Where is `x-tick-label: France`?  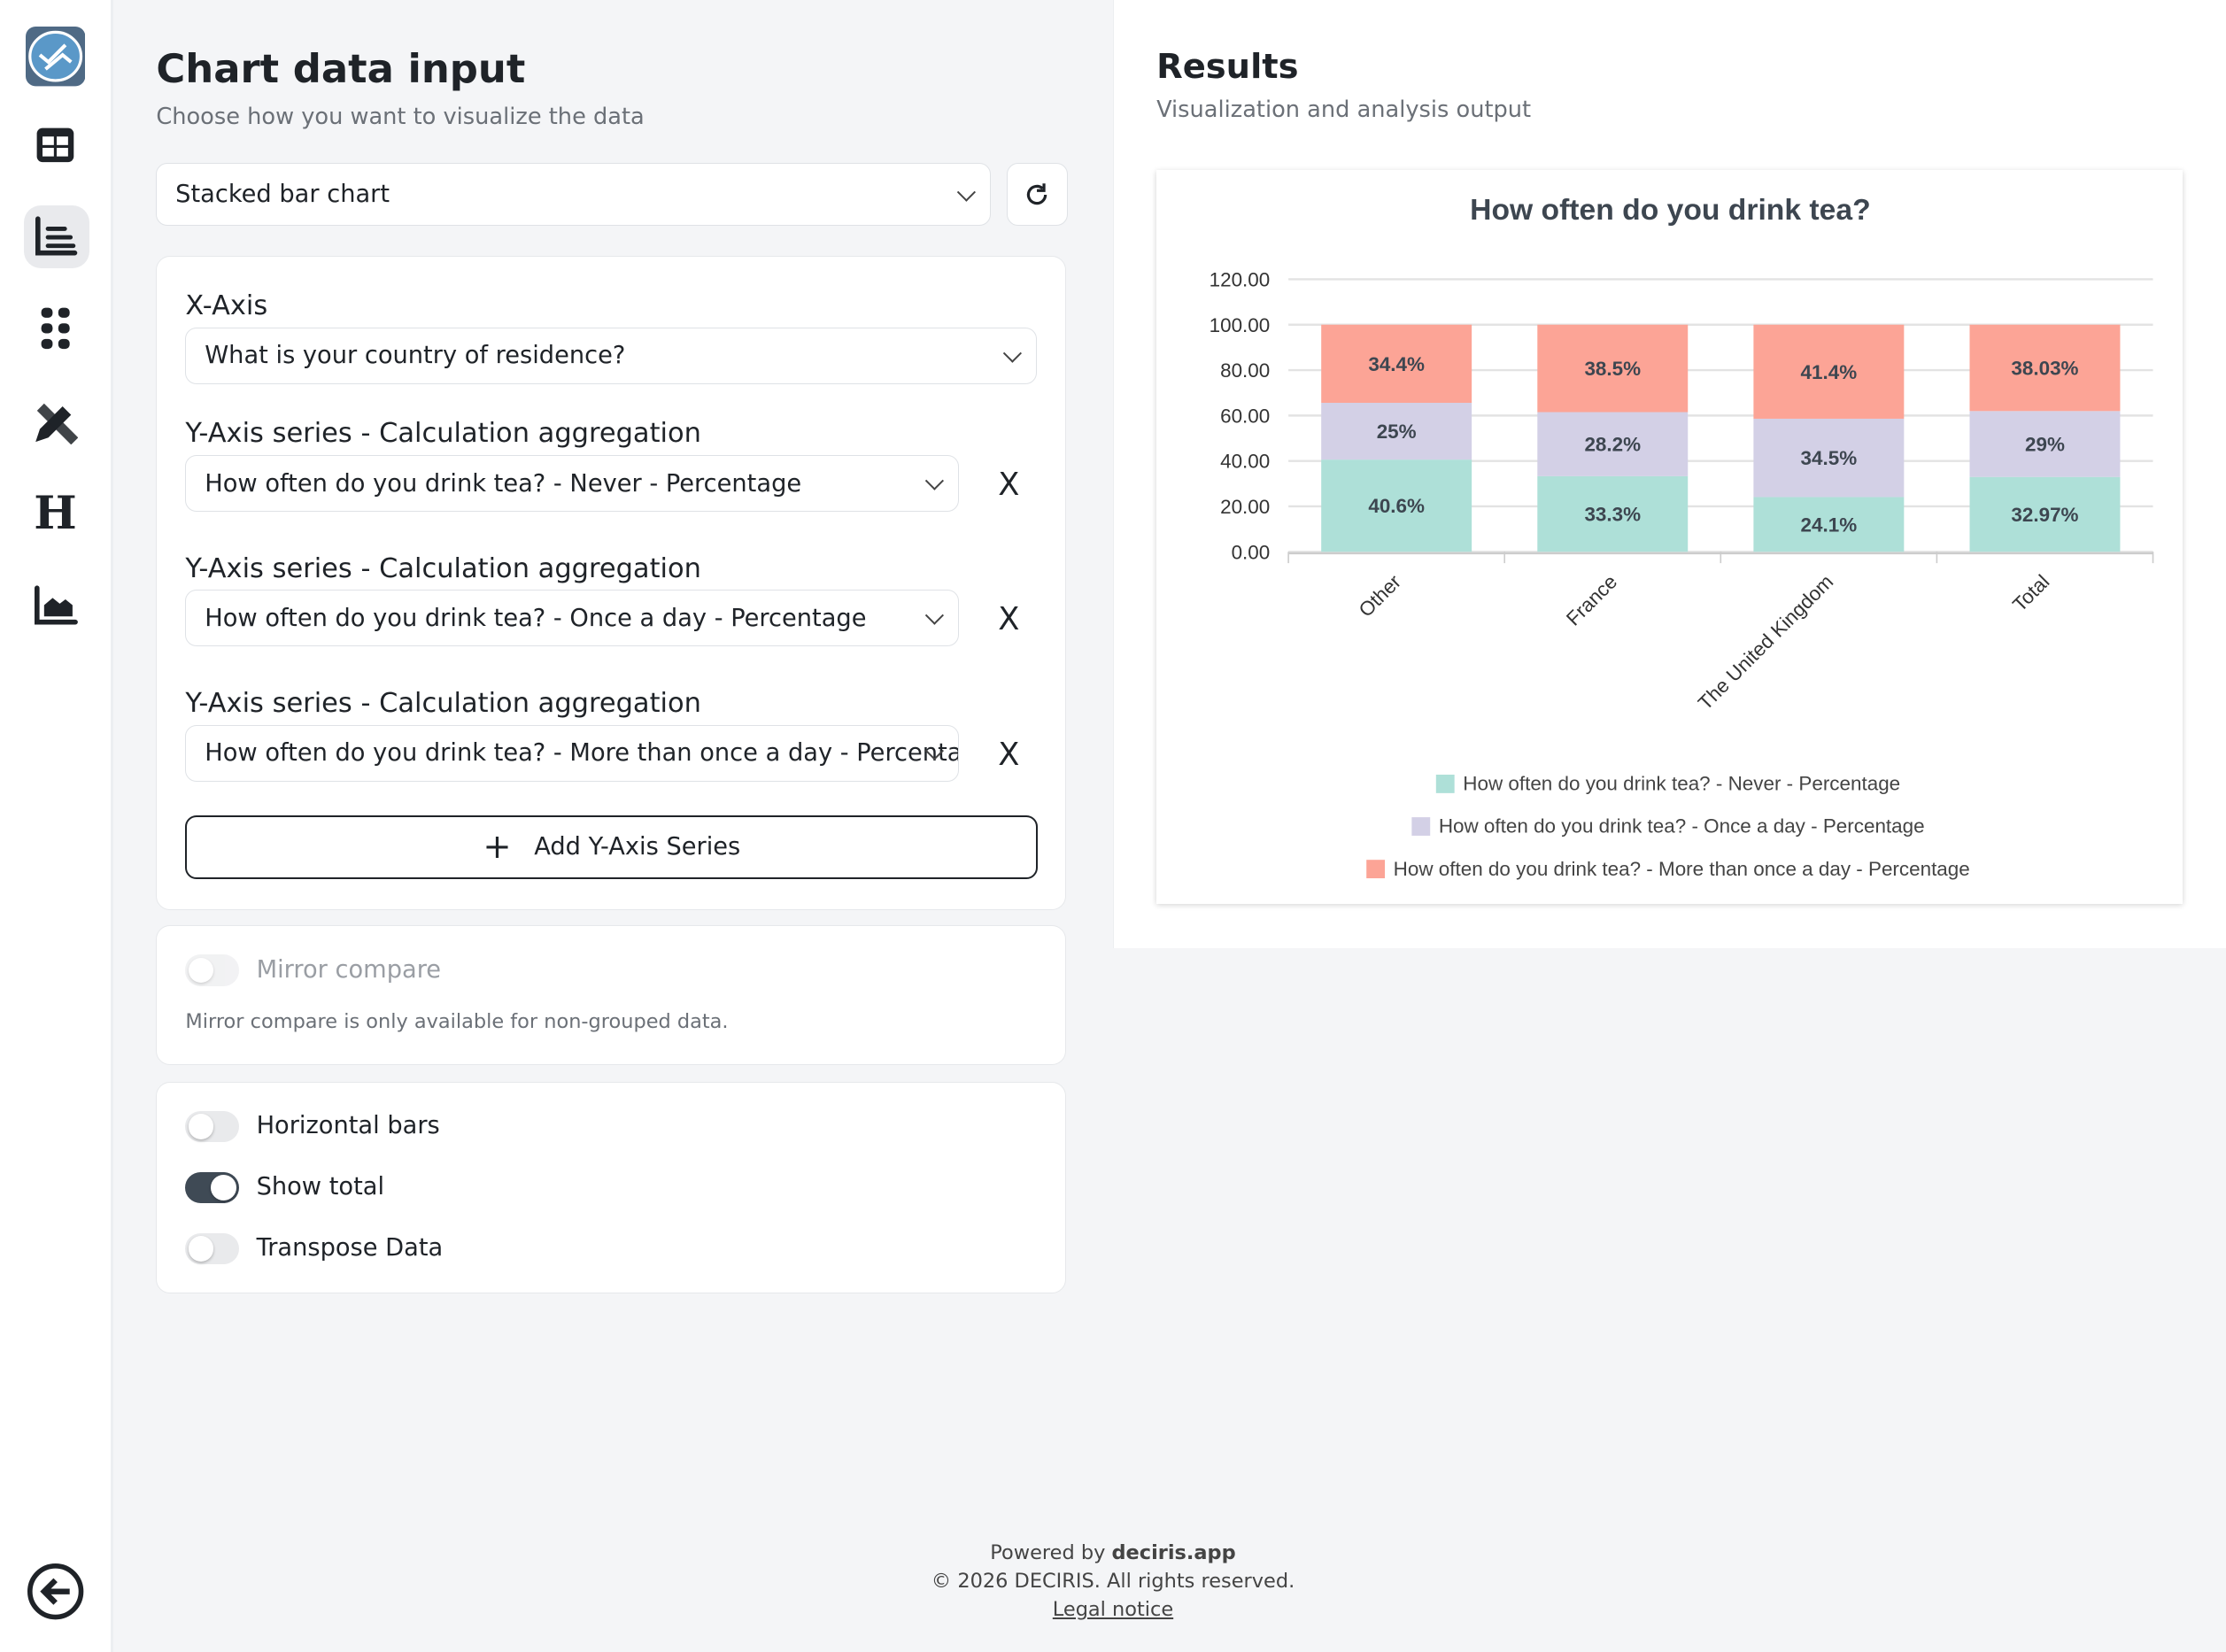
x-tick-label: France is located at coordinates (1591, 600).